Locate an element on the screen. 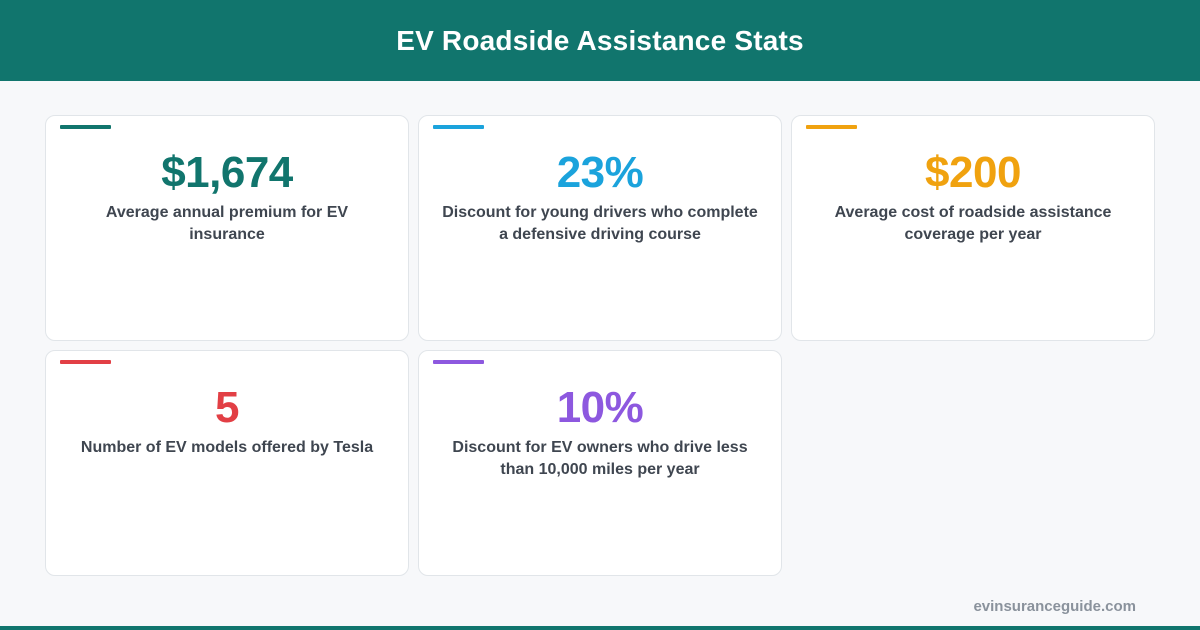 The width and height of the screenshot is (1200, 630). source-credit: evinsuranceguide.com is located at coordinates (1054, 606).